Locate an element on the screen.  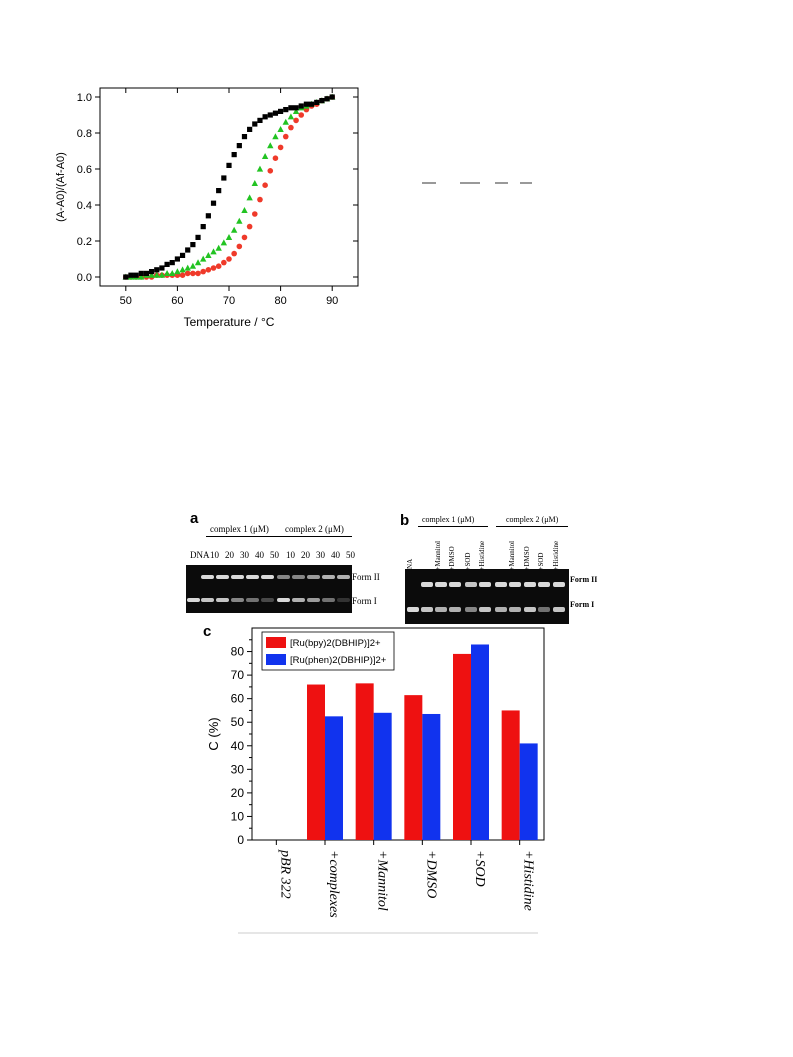
y-tick-label: 0.0 is located at coordinates (84, 278).